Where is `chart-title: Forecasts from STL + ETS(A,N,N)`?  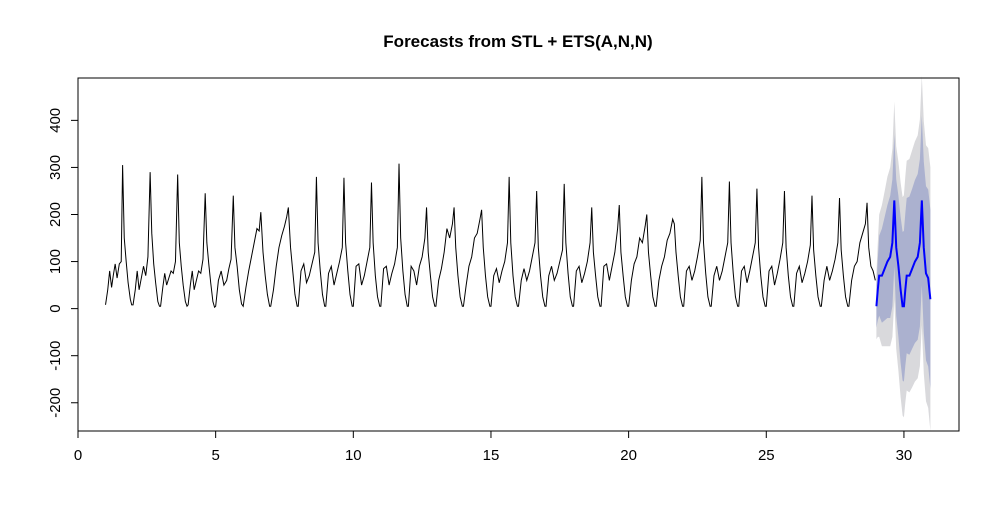
chart-title: Forecasts from STL + ETS(A,N,N) is located at coordinates (517, 41).